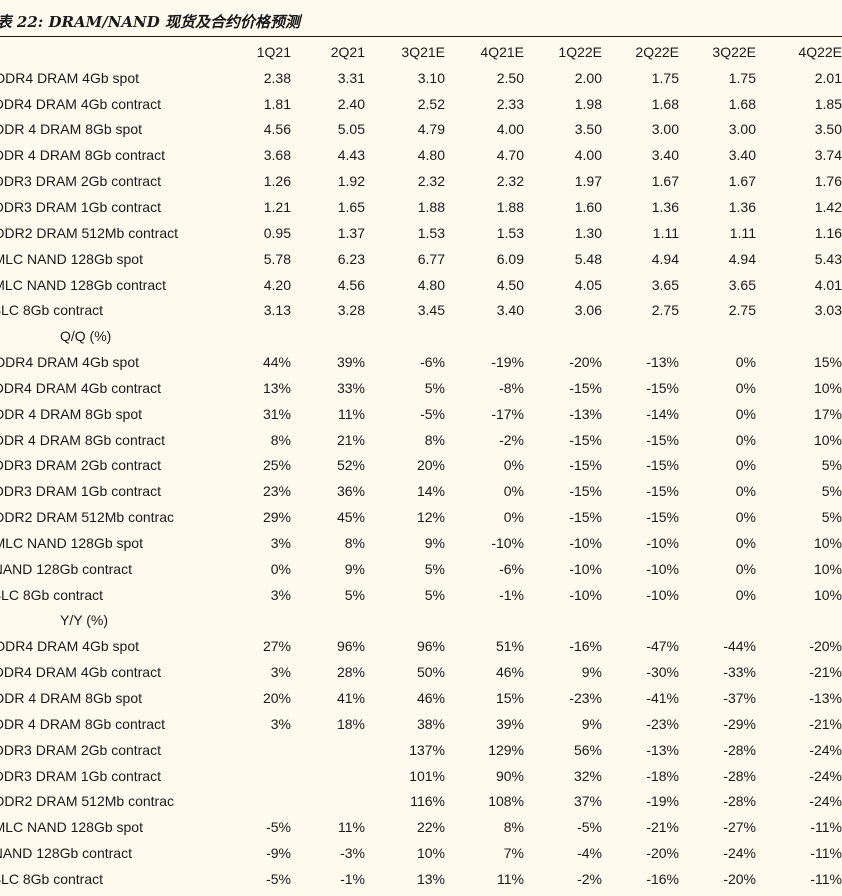 The width and height of the screenshot is (842, 896). I want to click on row-label: DDR4 DRAM 4Gb contract, so click(80, 387).